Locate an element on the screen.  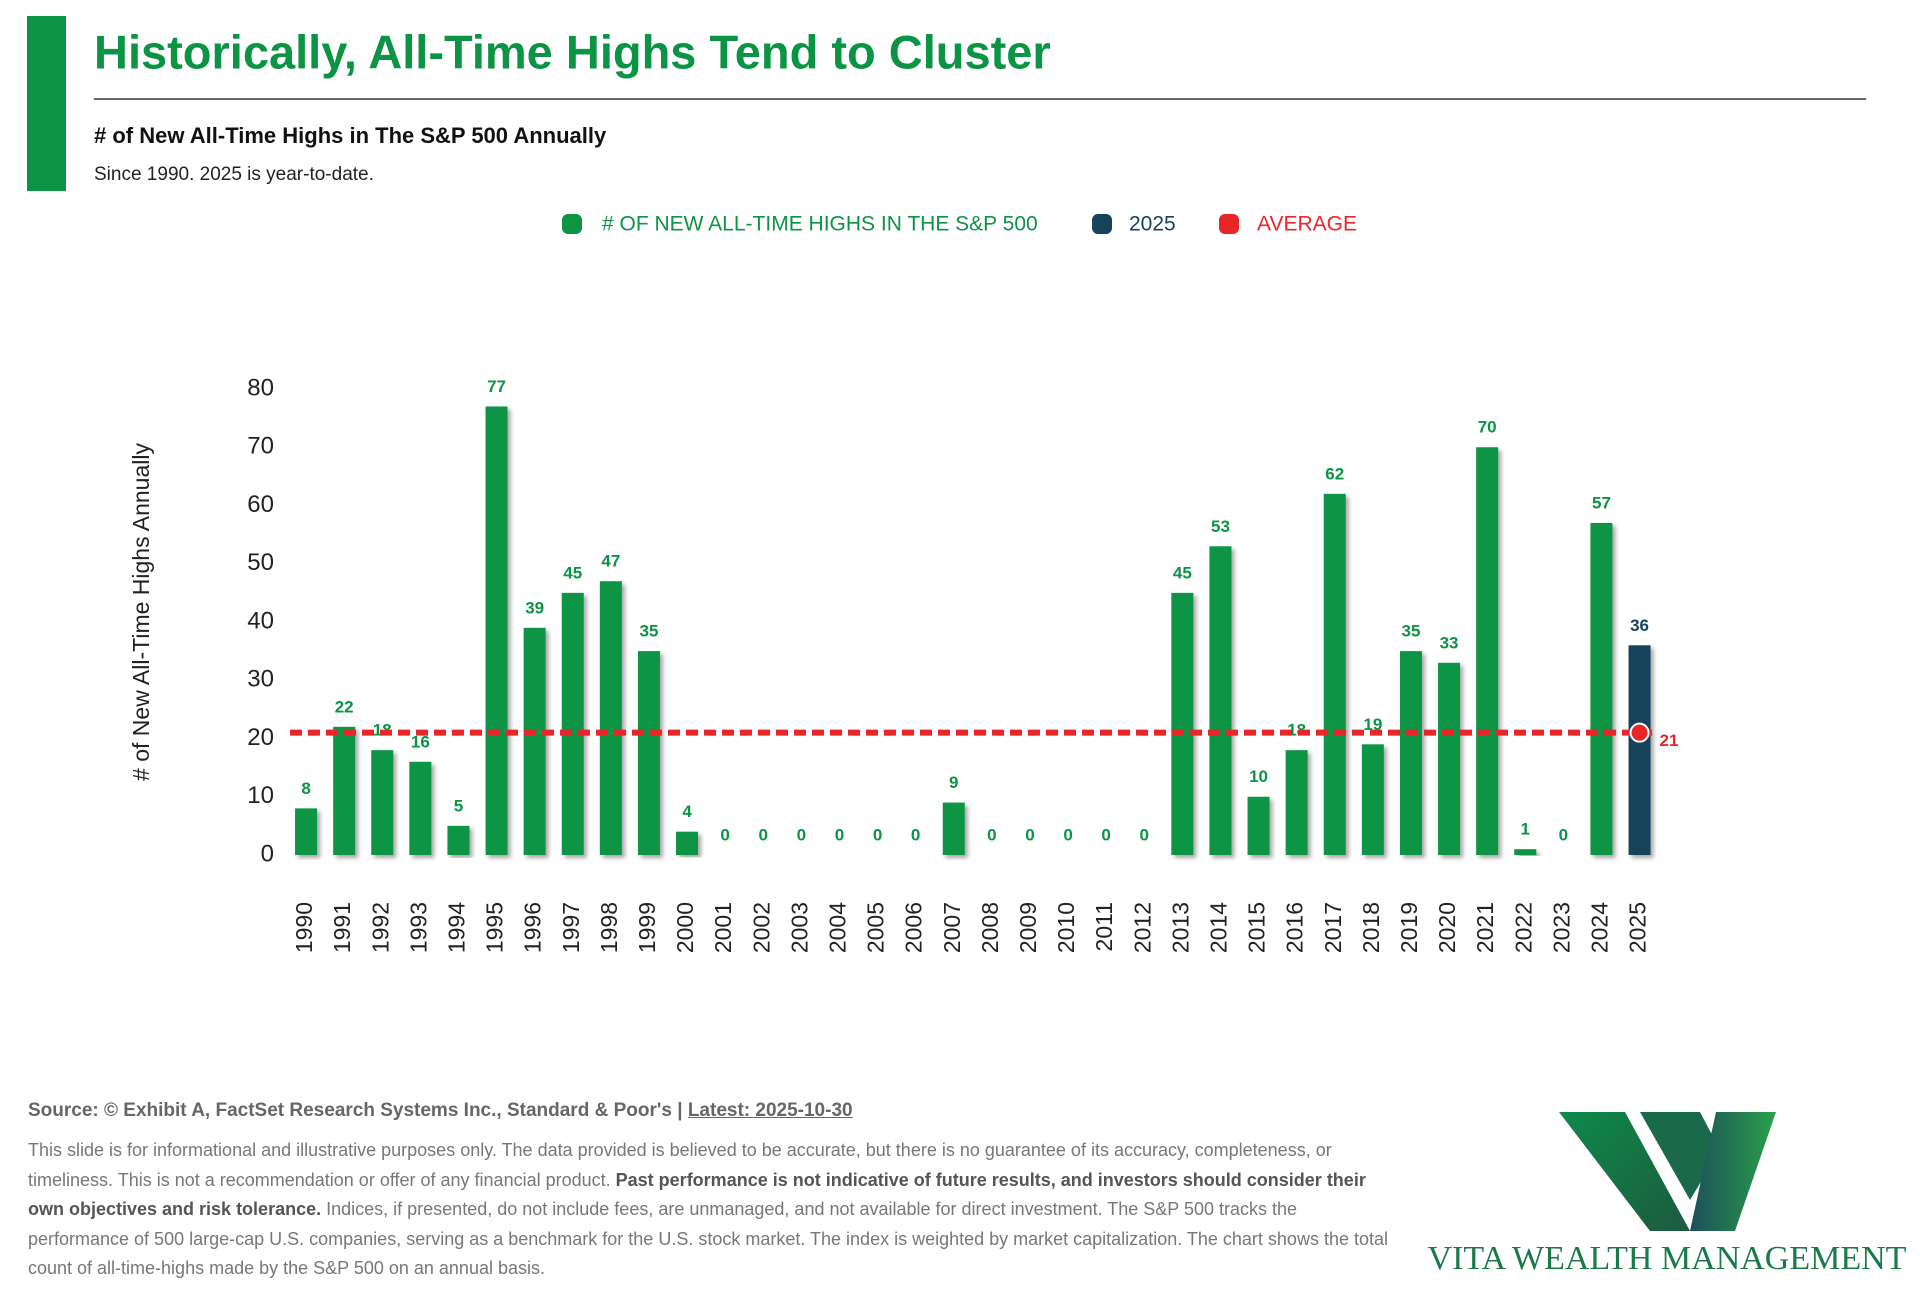
y-tick-label: 0 is located at coordinates (267, 853).